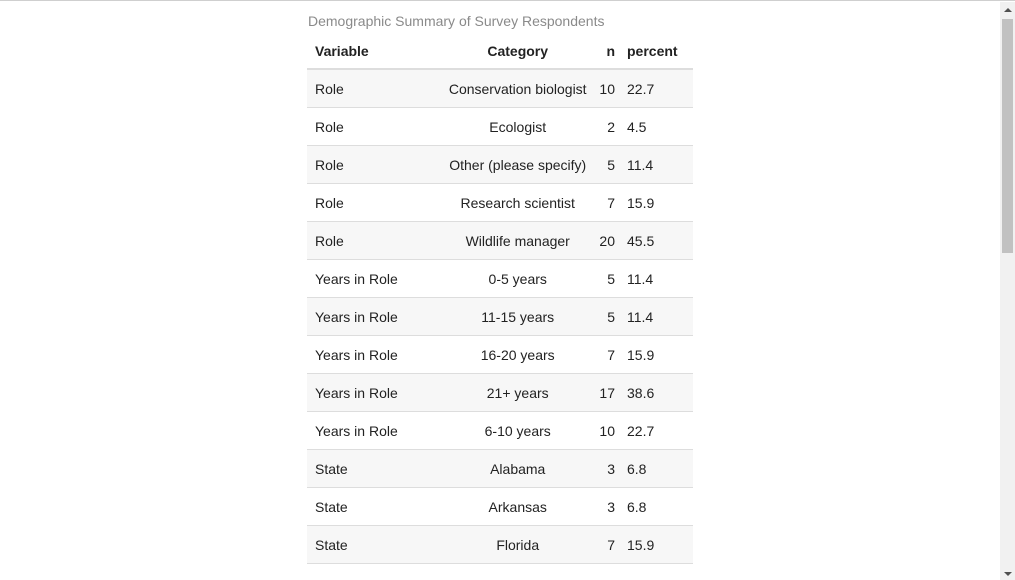 The height and width of the screenshot is (580, 1015). Describe the element at coordinates (608, 126) in the screenshot. I see `cell-n: 2` at that location.